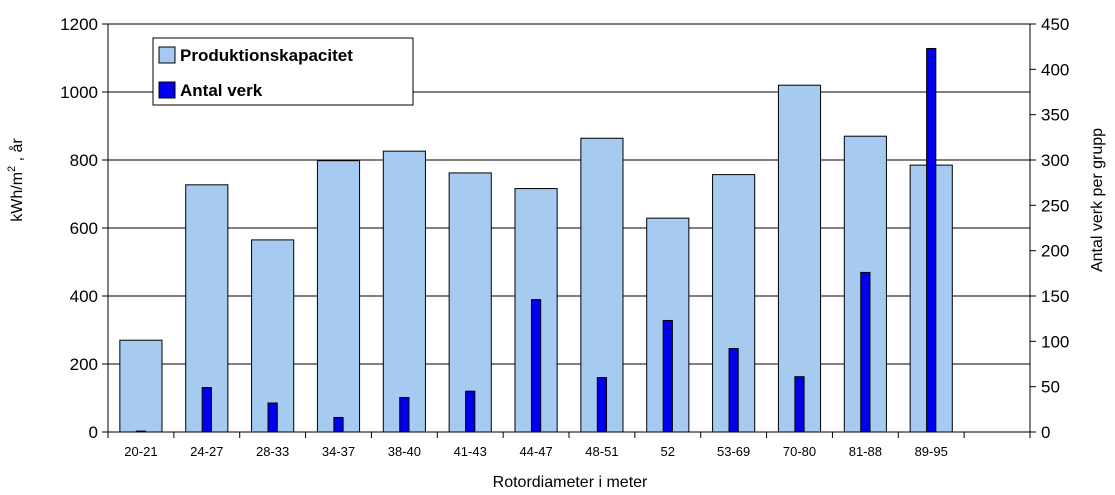  Describe the element at coordinates (1055, 115) in the screenshot. I see `right-tick-label: 350` at that location.